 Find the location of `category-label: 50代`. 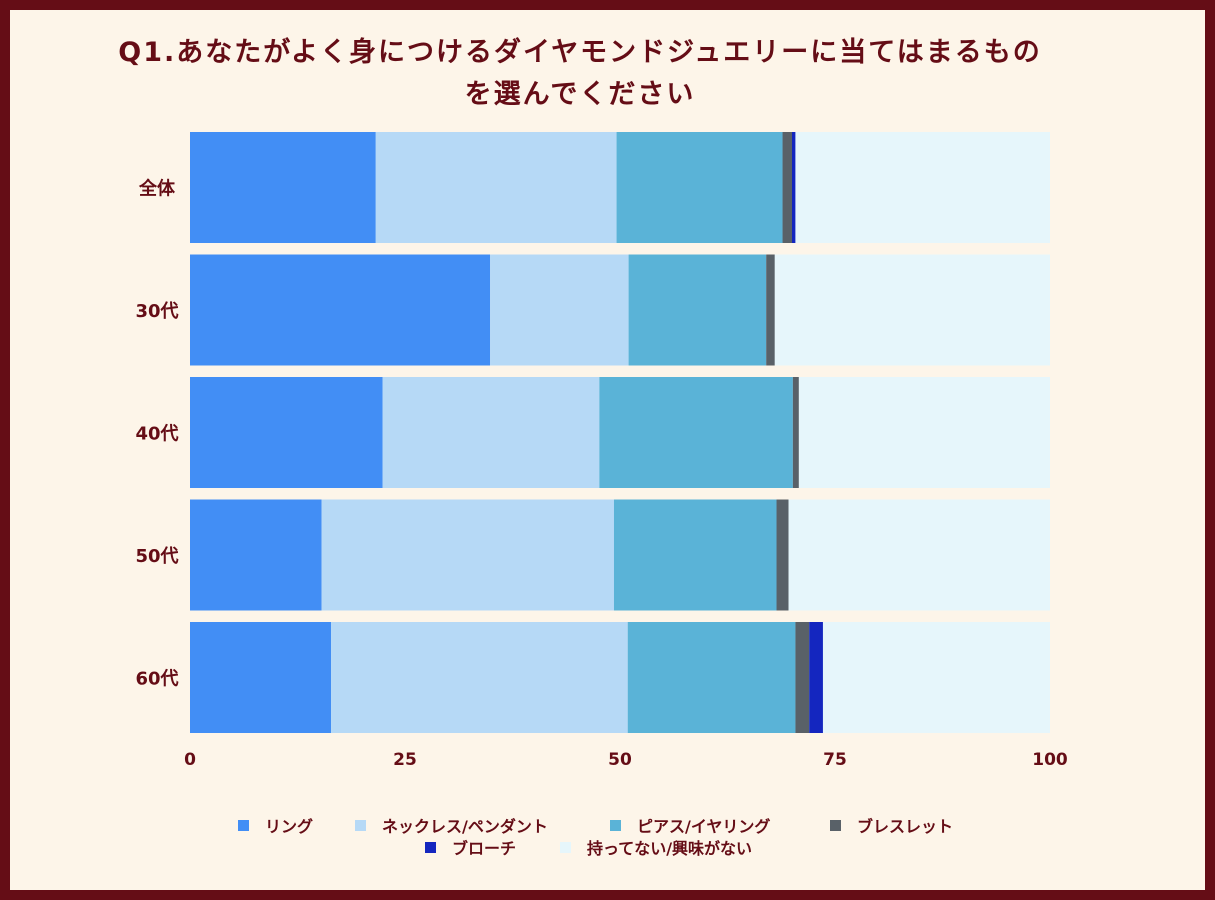

category-label: 50代 is located at coordinates (156, 556).